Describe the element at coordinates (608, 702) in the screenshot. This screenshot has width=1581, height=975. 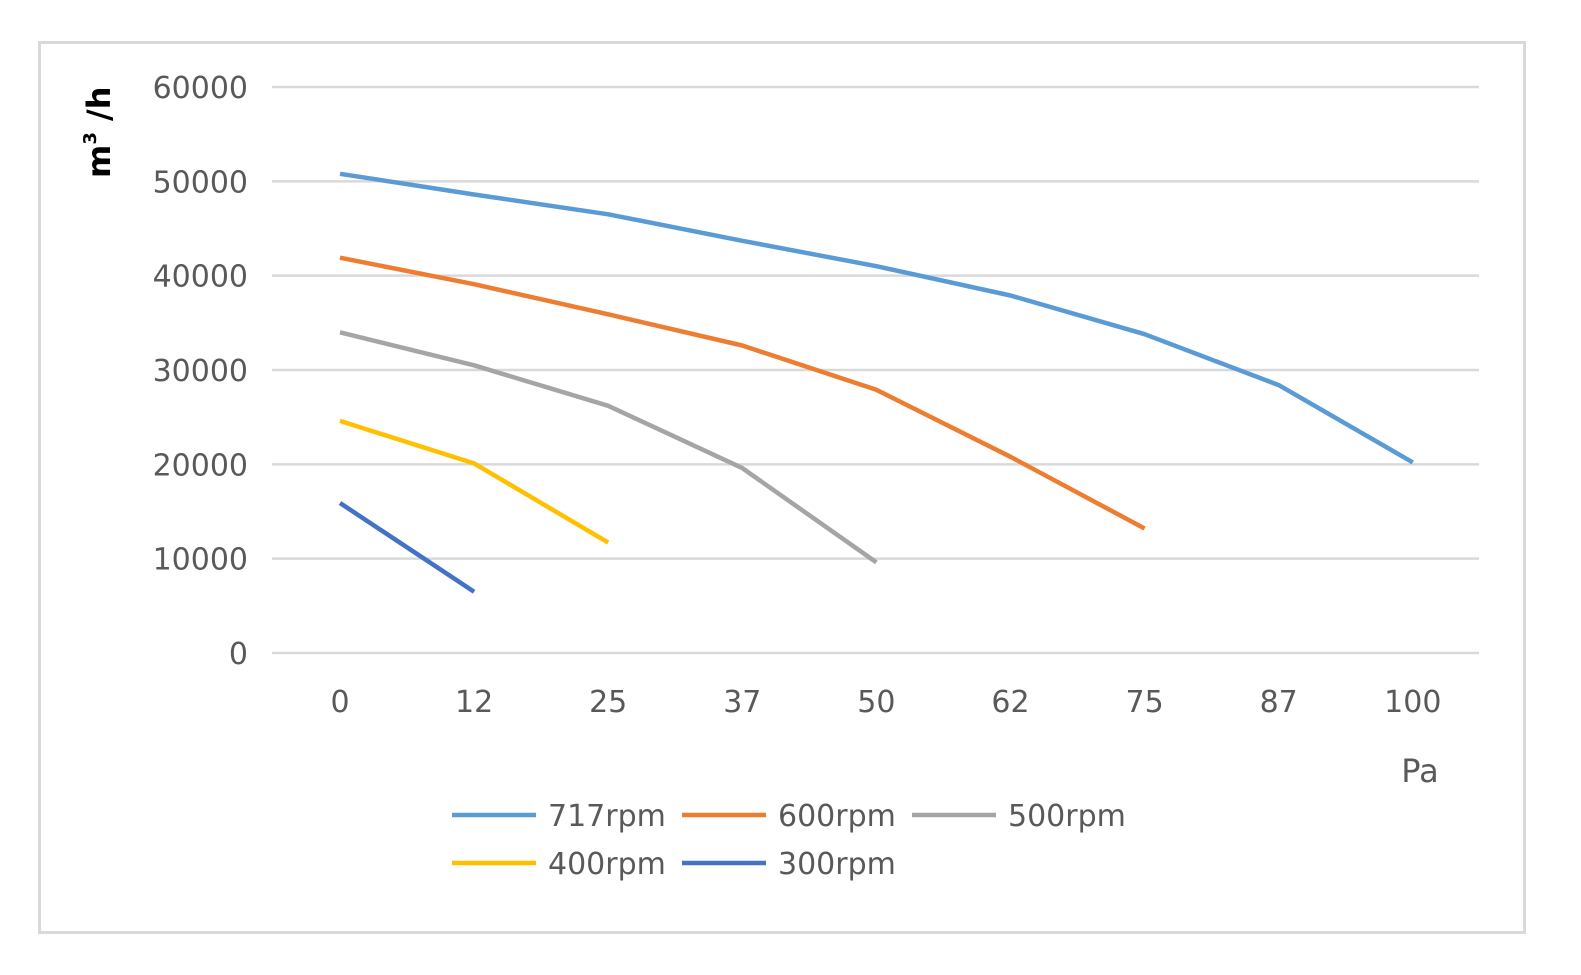
I see `x-tick-label: 25` at that location.